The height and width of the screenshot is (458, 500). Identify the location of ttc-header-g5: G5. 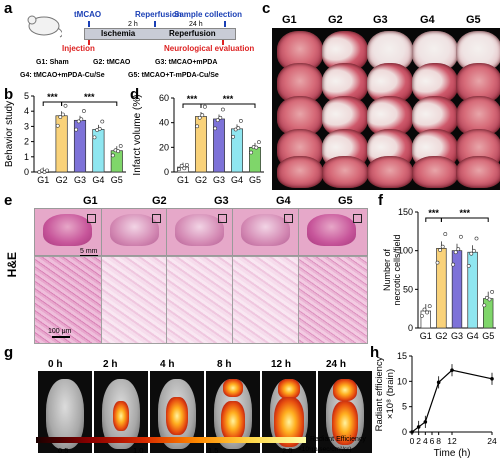
(473, 20).